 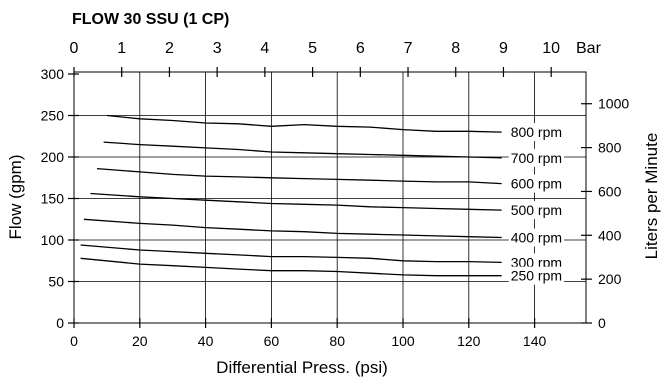 I want to click on x-tick-label: 40, so click(x=206, y=341).